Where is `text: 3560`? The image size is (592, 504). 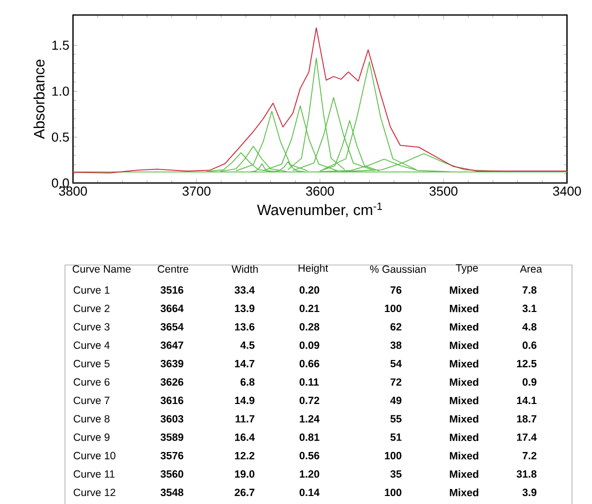
text: 3560 is located at coordinates (172, 474).